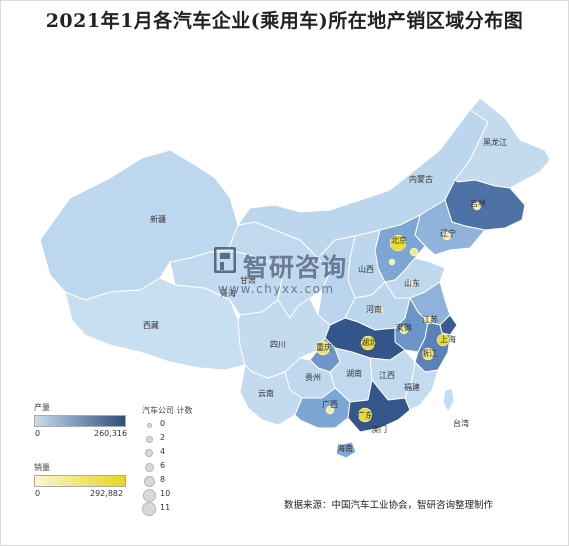 The width and height of the screenshot is (569, 546). Describe the element at coordinates (412, 387) in the screenshot. I see `province-label-fujian: 福建` at that location.